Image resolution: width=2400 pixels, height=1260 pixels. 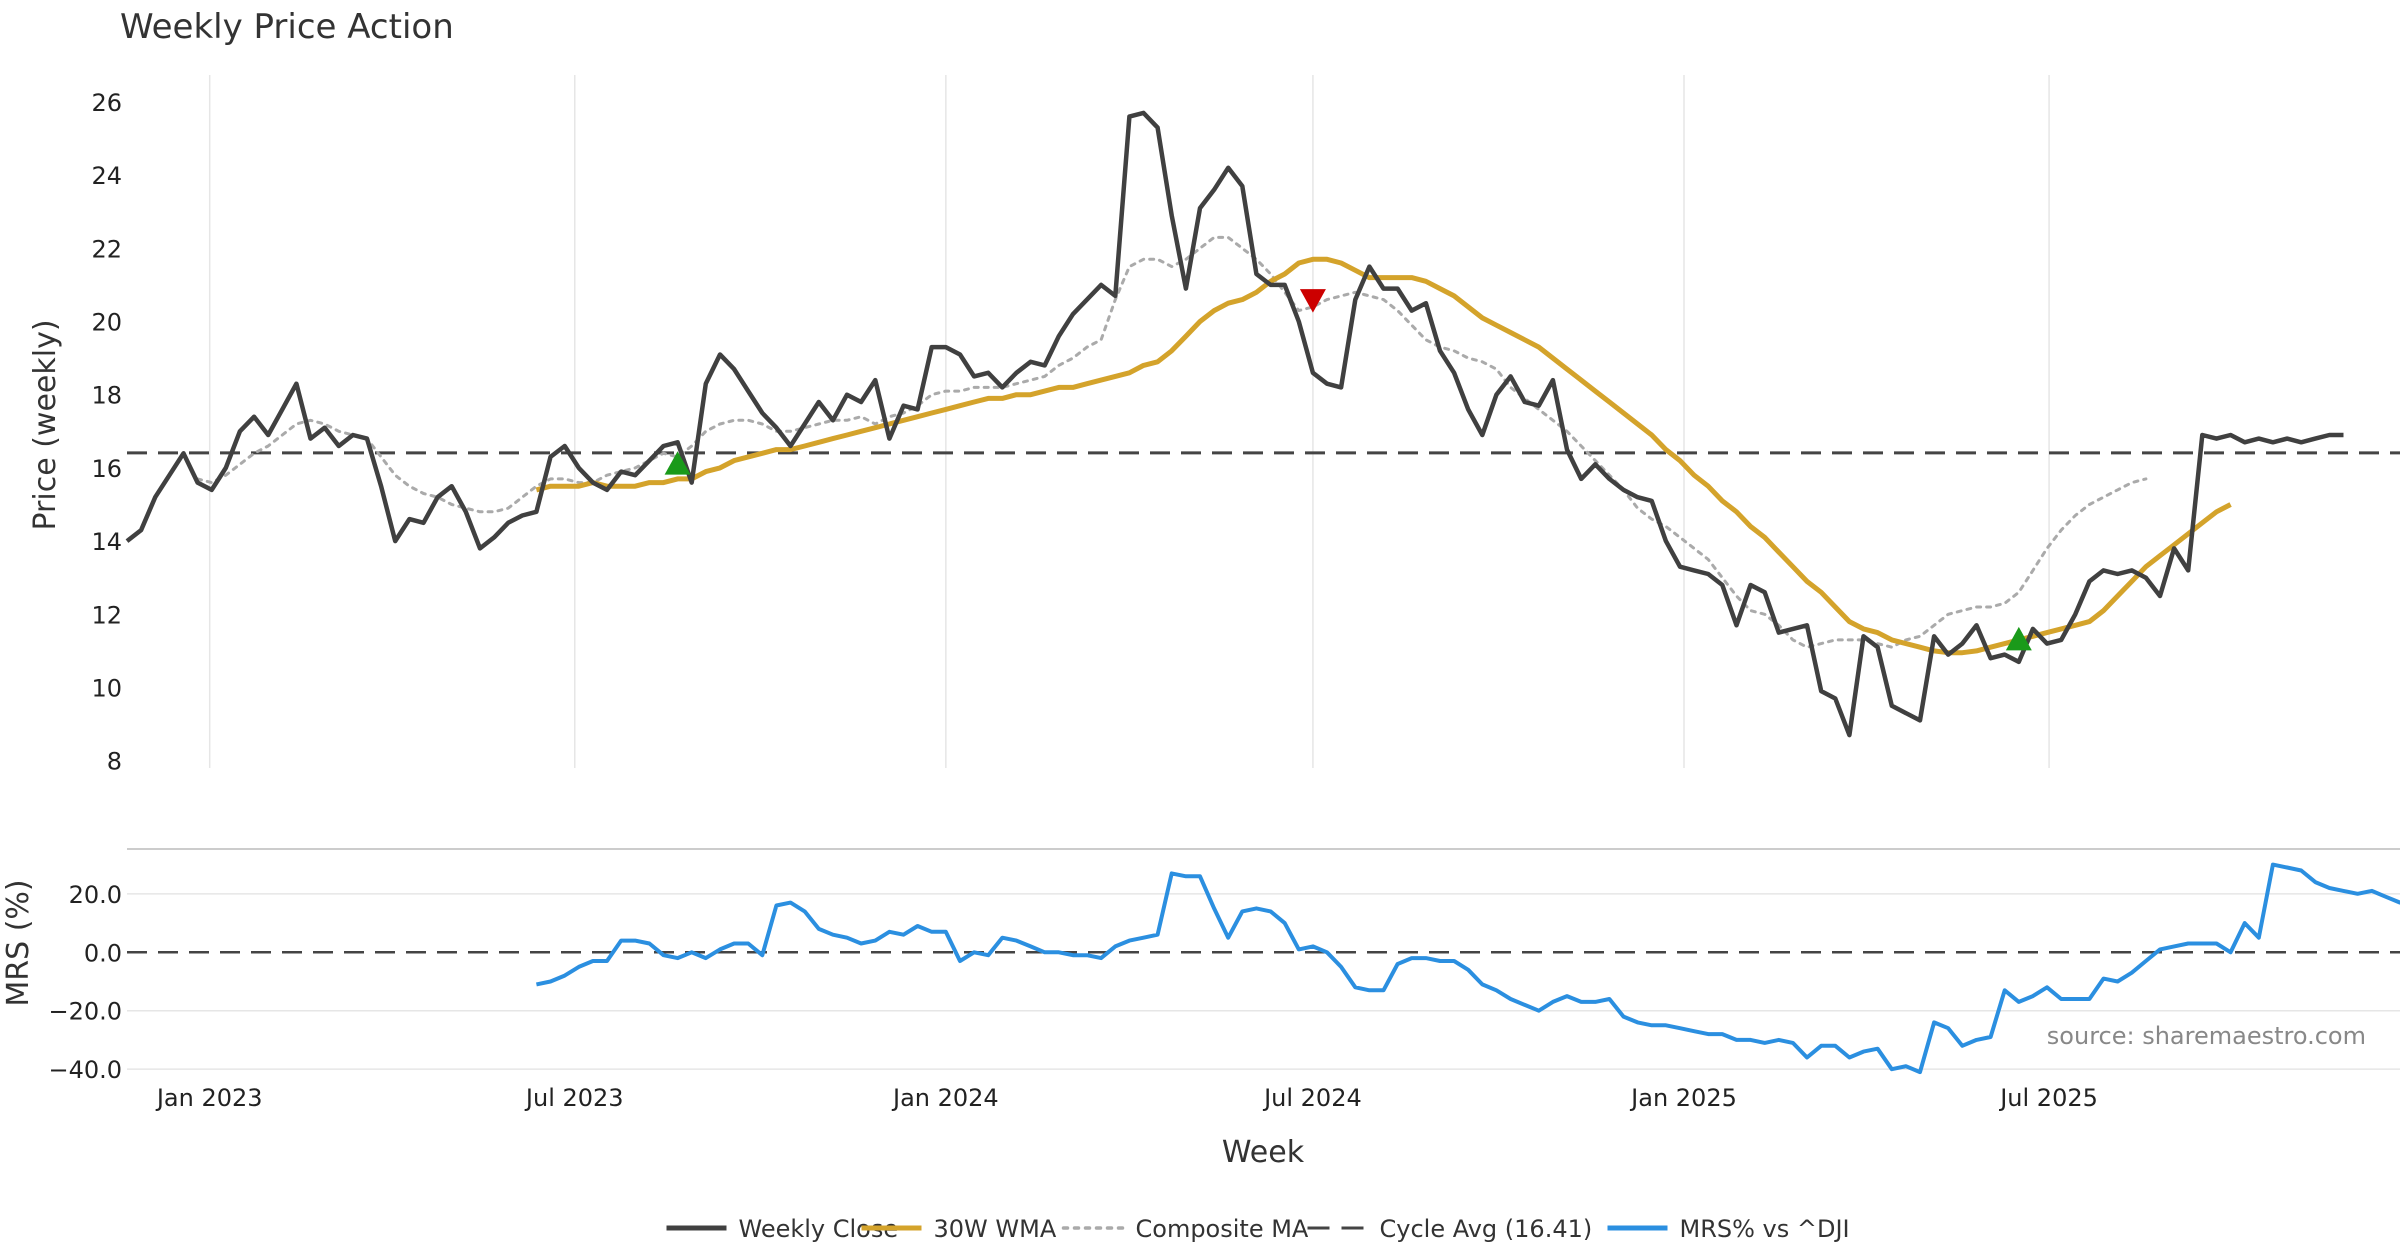 What do you see at coordinates (1222, 1229) in the screenshot?
I see `legend-label: Composite MA` at bounding box center [1222, 1229].